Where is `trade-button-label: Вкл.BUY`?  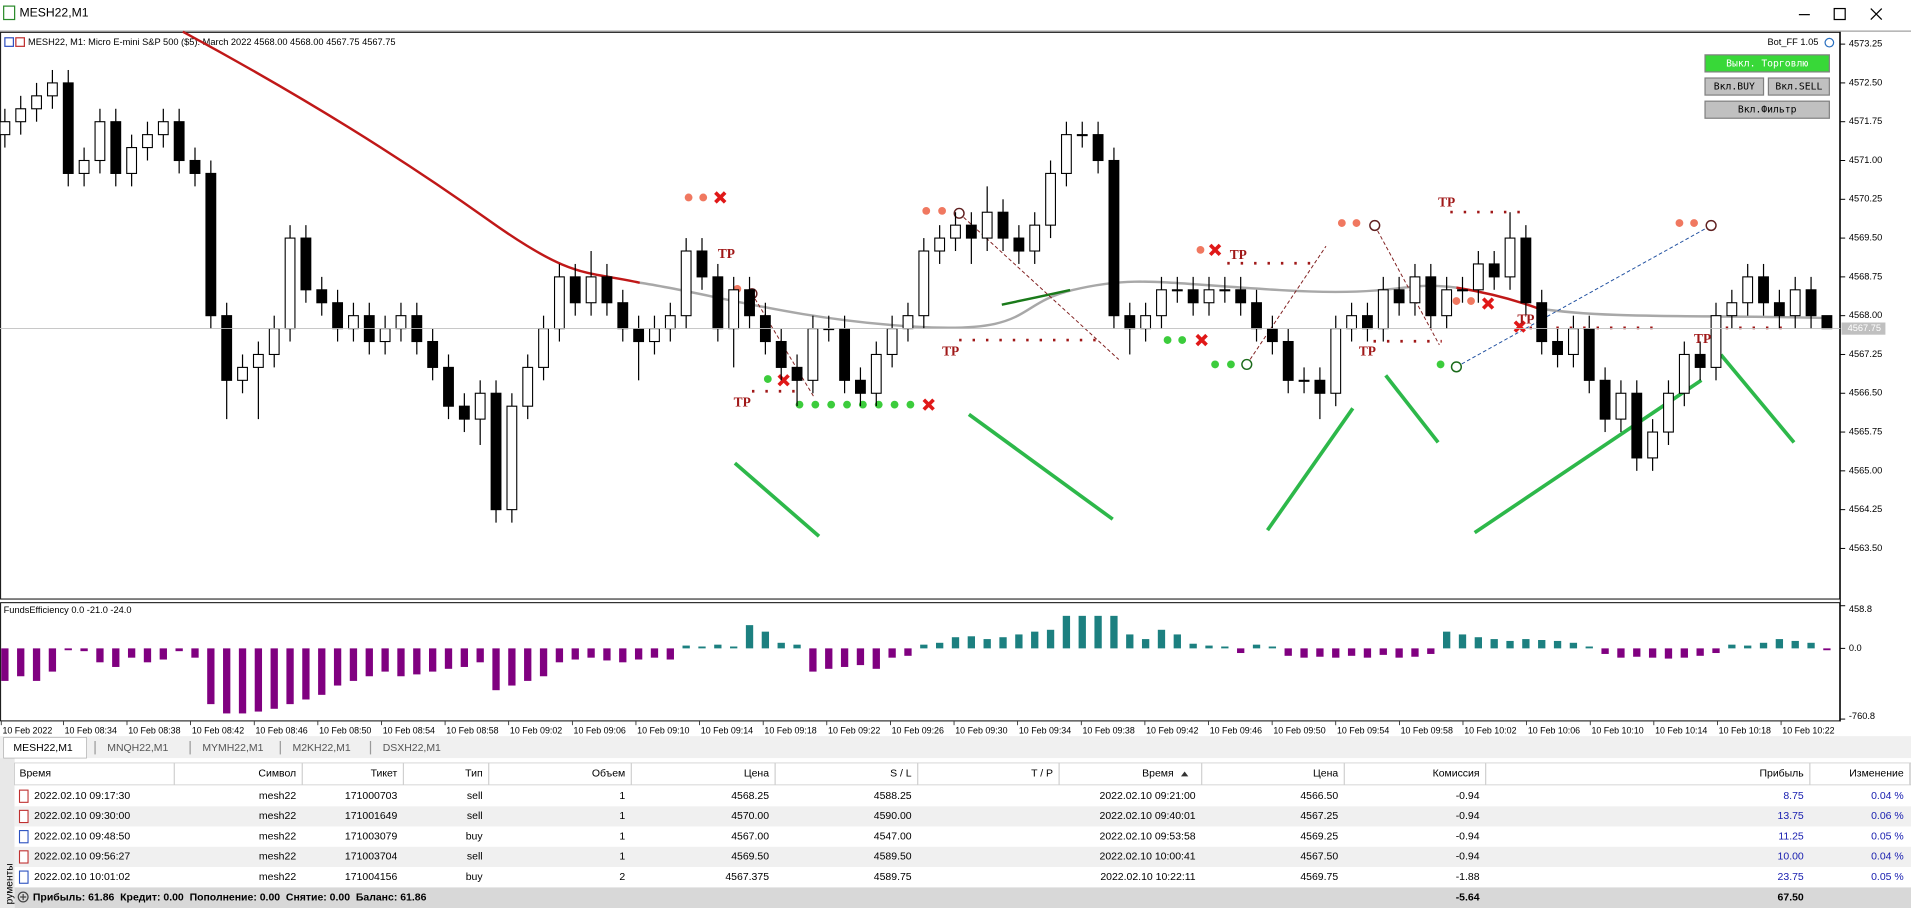 trade-button-label: Вкл.BUY is located at coordinates (1734, 87).